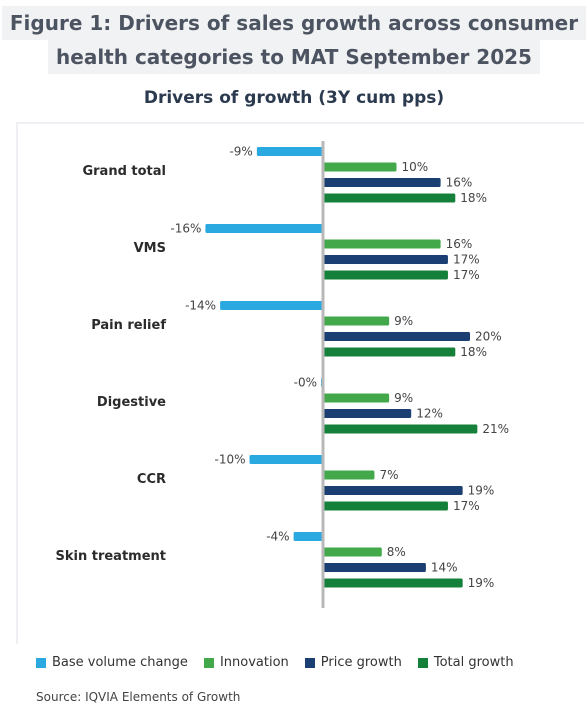  Describe the element at coordinates (495, 429) in the screenshot. I see `data-label-total-growth-digestive: 21%` at that location.